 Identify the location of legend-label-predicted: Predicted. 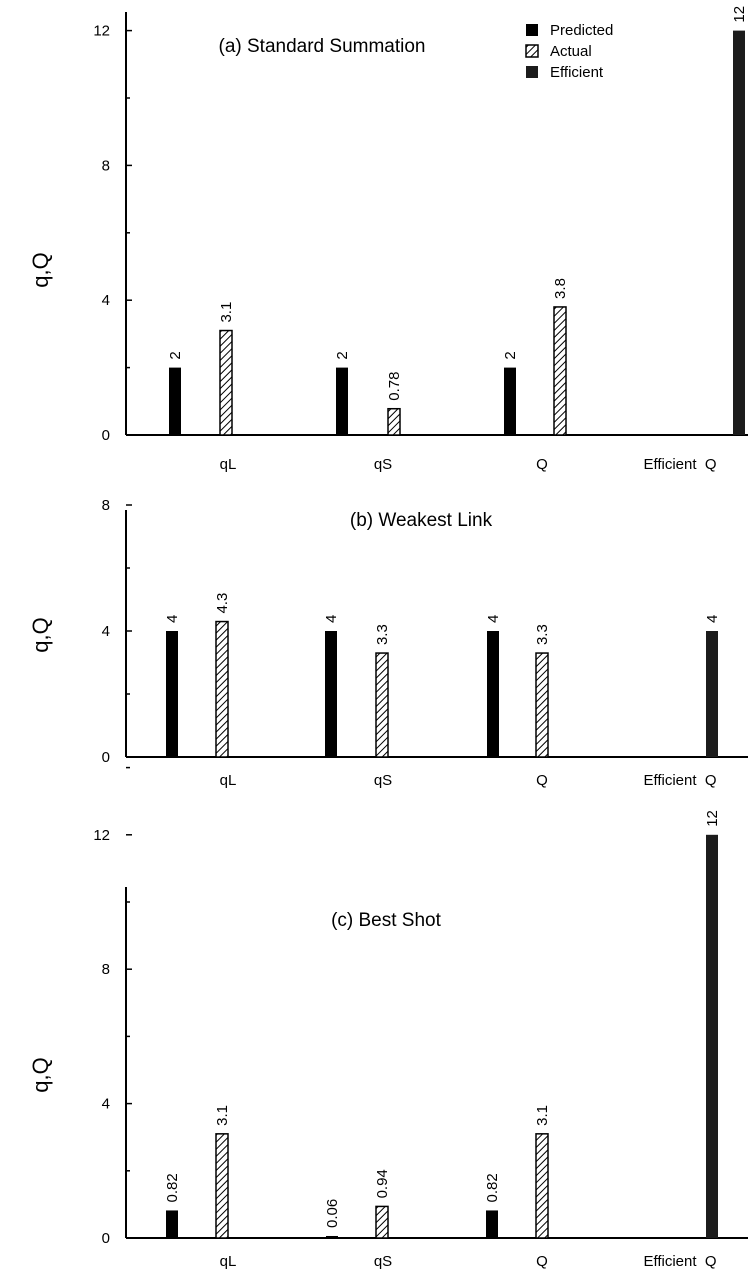
(581, 30).